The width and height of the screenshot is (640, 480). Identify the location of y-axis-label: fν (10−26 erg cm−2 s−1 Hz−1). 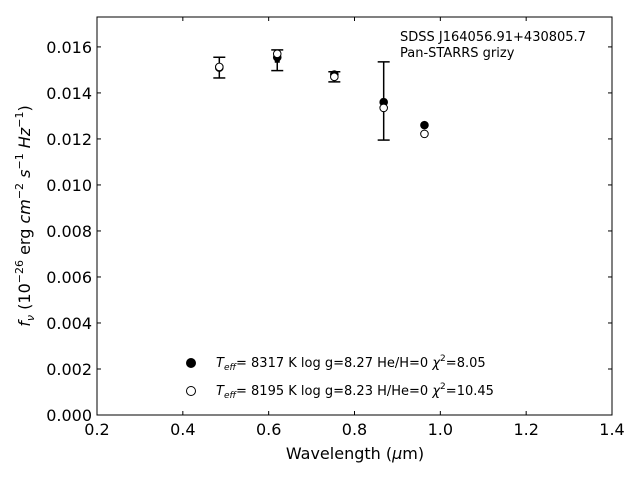
(25, 215).